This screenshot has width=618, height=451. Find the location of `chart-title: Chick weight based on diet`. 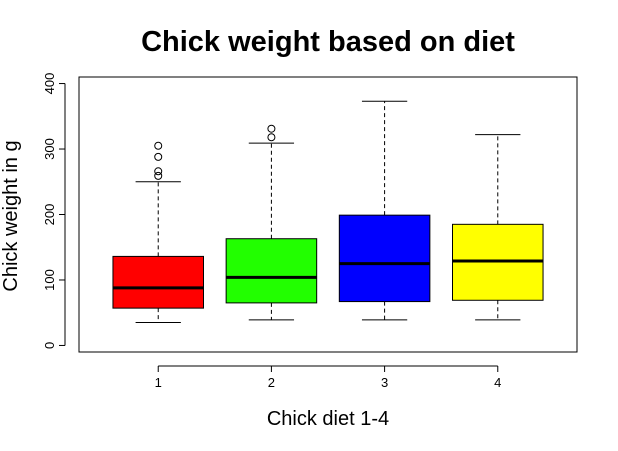

chart-title: Chick weight based on diet is located at coordinates (328, 42).